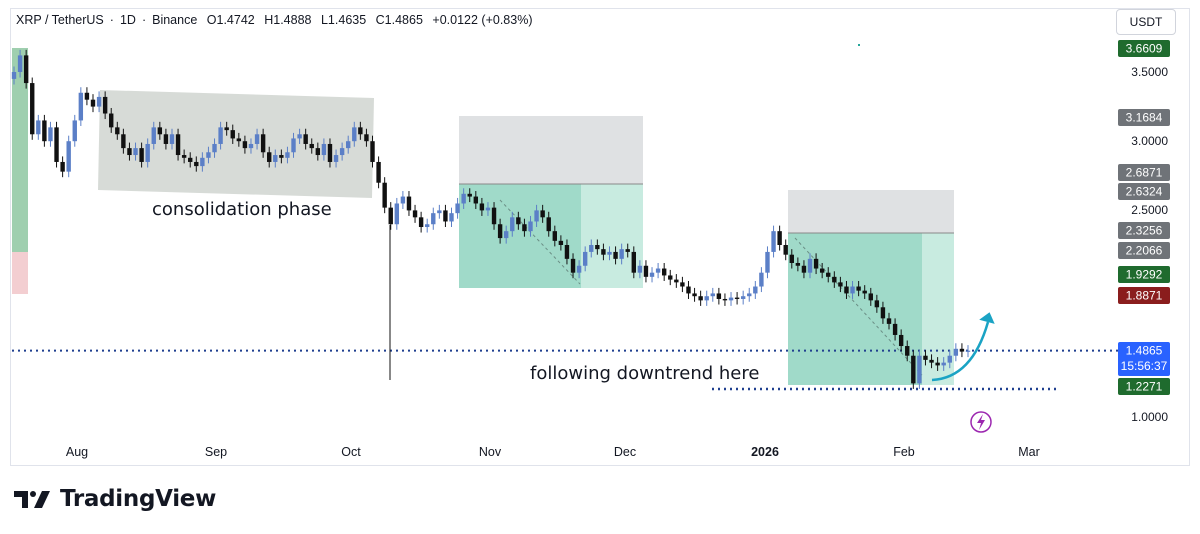 The height and width of the screenshot is (534, 1200). I want to click on lightning-icon, so click(981, 422).